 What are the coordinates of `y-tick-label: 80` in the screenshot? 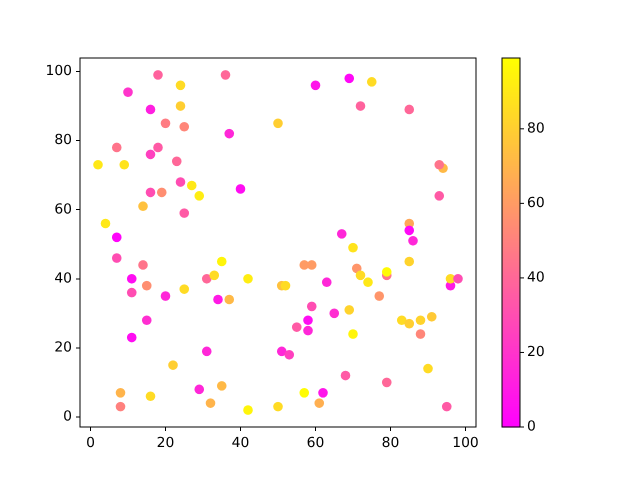 It's located at (63, 140).